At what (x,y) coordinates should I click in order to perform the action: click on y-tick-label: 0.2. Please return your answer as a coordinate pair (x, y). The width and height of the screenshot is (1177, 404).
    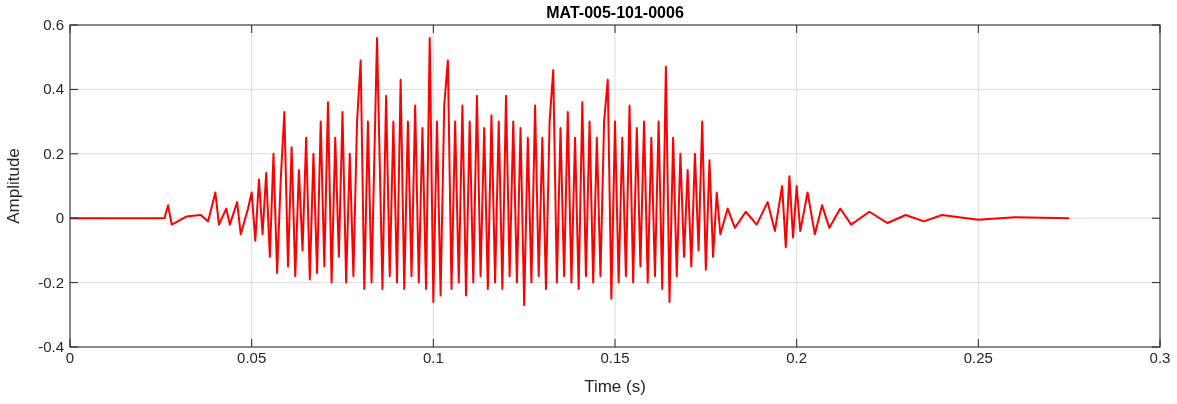
    Looking at the image, I should click on (53, 153).